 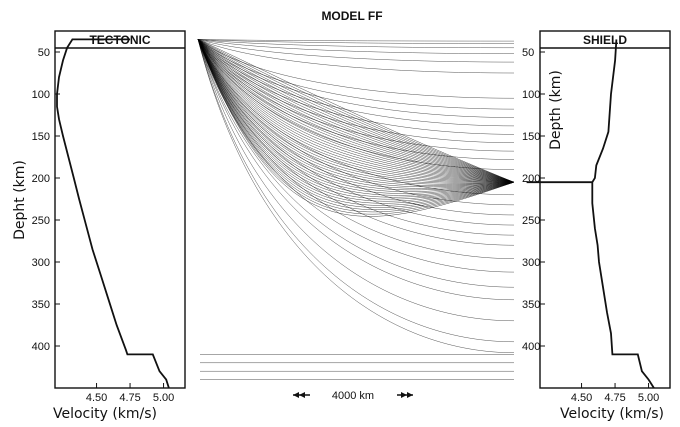 I want to click on left-xtick-label: 4.75, so click(x=129, y=398).